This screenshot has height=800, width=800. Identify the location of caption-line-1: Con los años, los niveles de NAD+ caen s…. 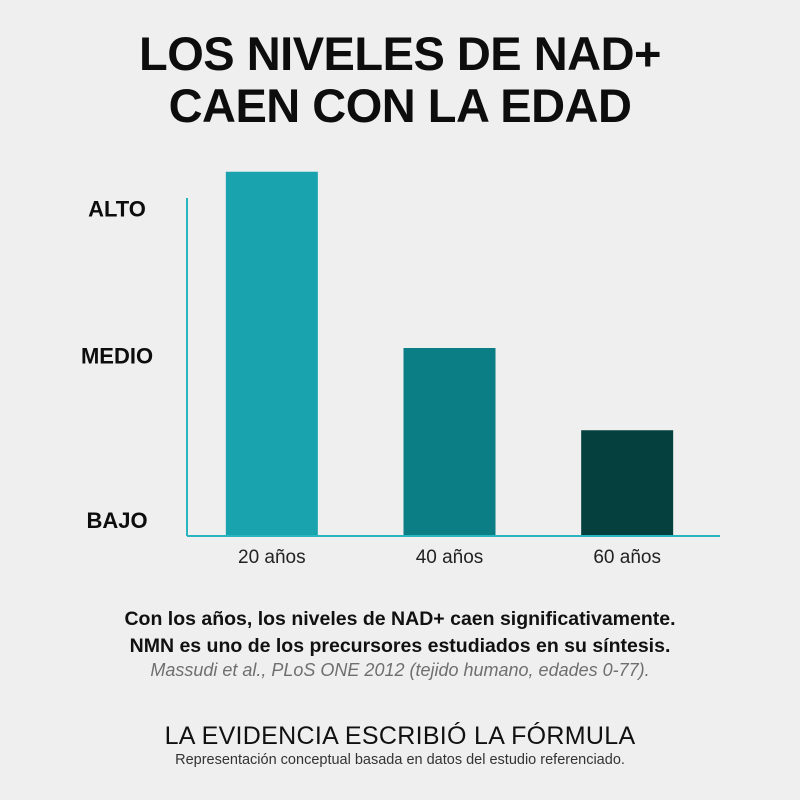
(400, 619).